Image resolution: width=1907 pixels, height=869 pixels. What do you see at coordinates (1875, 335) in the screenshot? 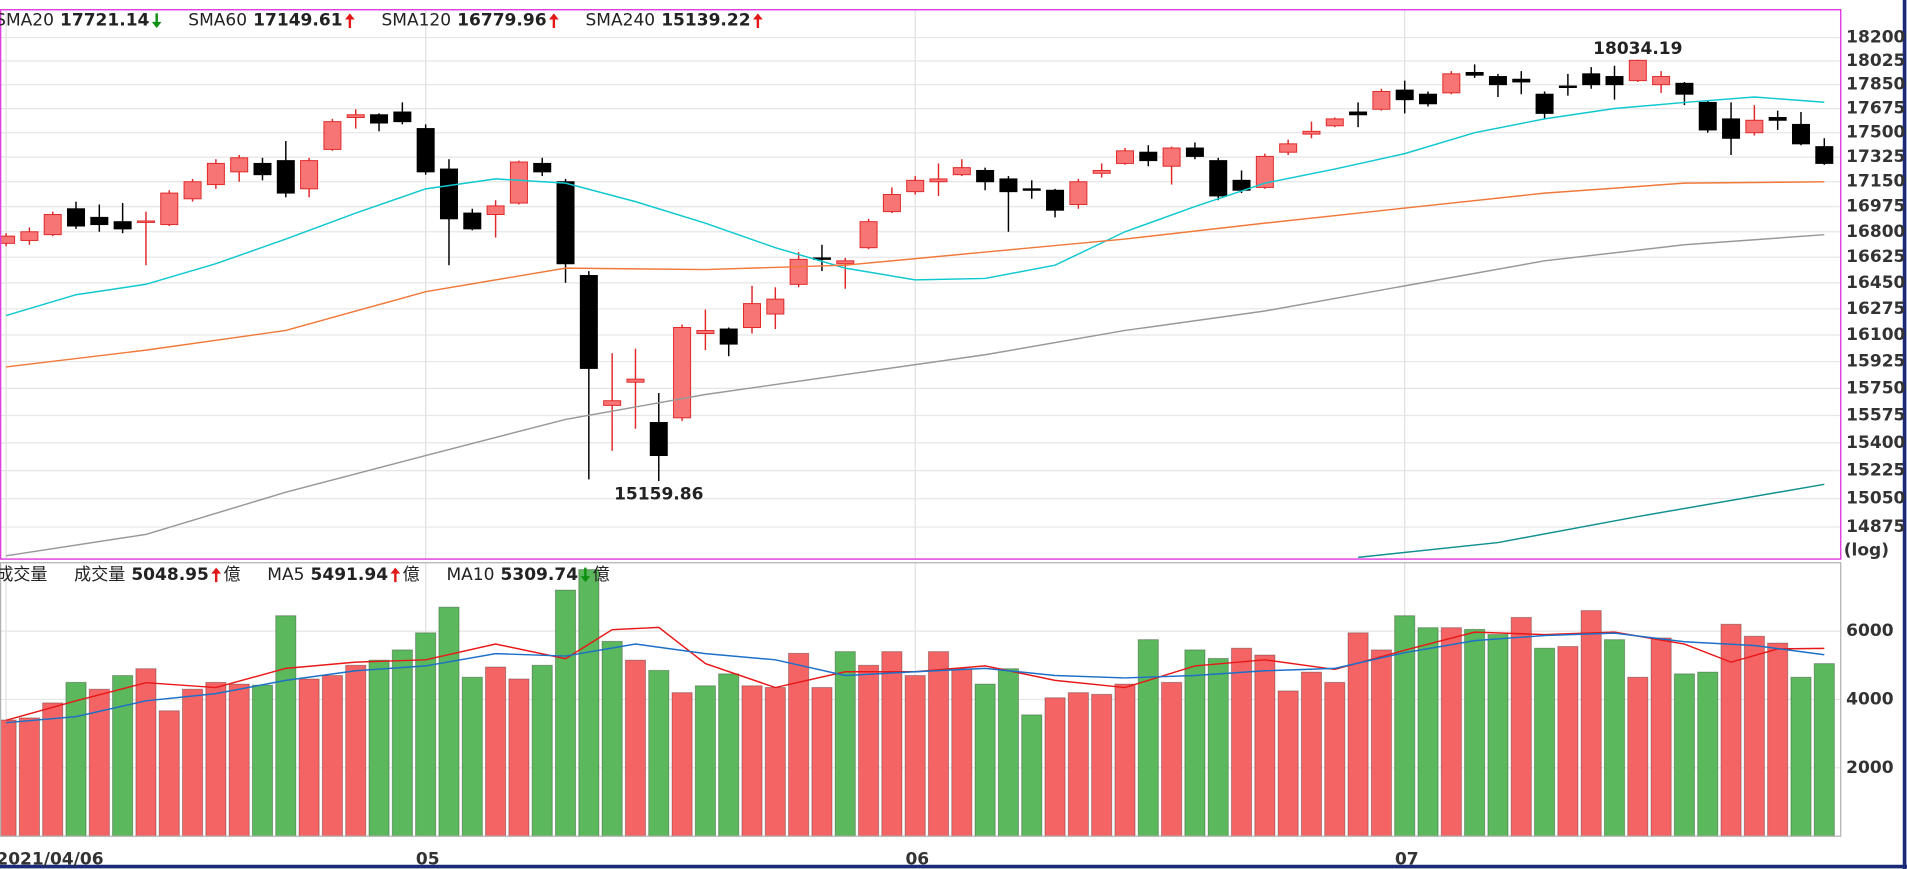
I see `y-tick-label: 16100` at bounding box center [1875, 335].